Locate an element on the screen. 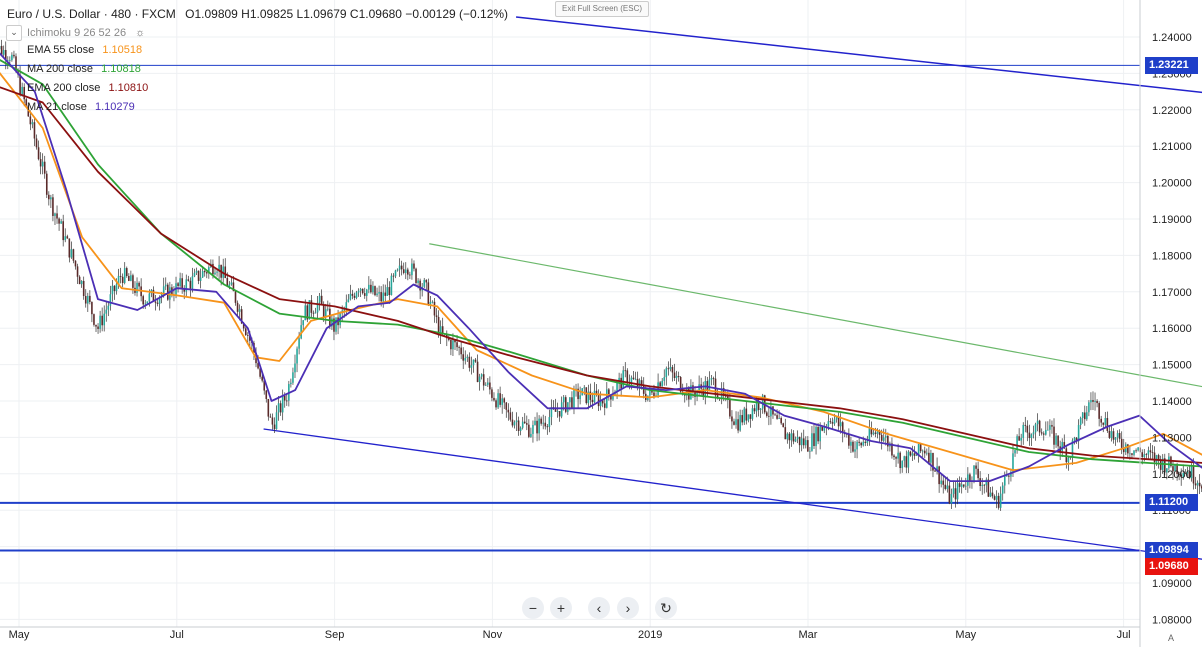  eye-hidden-icon: ☼ is located at coordinates (140, 33).